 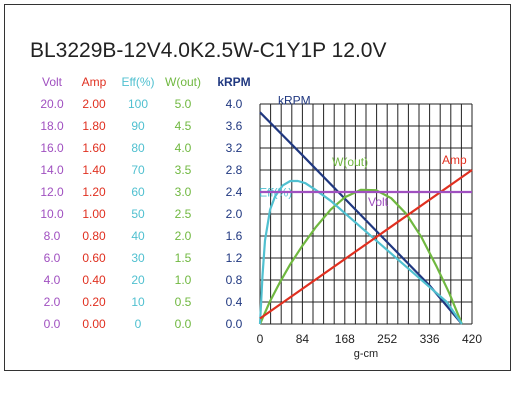 What do you see at coordinates (208, 50) in the screenshot?
I see `chart-title: BL3229B-12V4.0K2.5W-C1Y1P 12.0V` at bounding box center [208, 50].